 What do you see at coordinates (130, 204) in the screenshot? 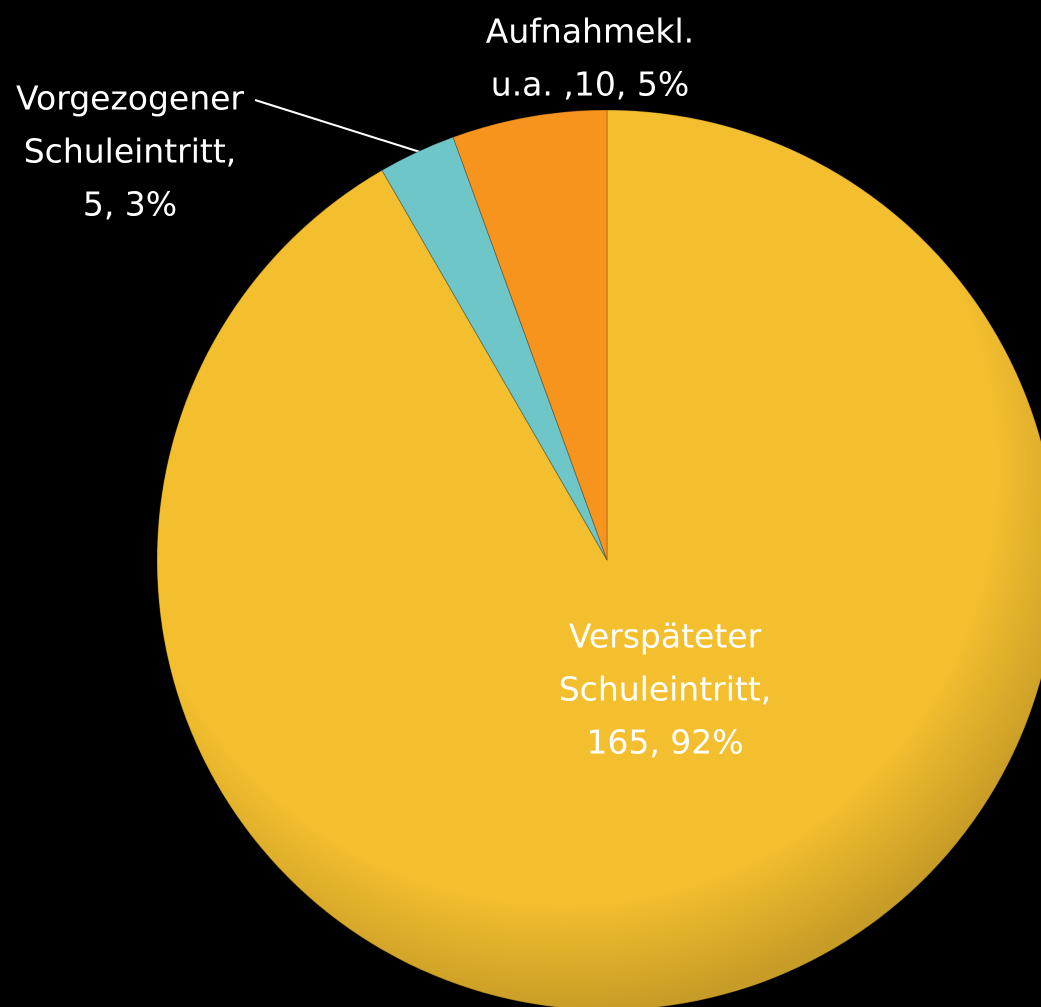
I see `slice-label: 5, 3%` at bounding box center [130, 204].